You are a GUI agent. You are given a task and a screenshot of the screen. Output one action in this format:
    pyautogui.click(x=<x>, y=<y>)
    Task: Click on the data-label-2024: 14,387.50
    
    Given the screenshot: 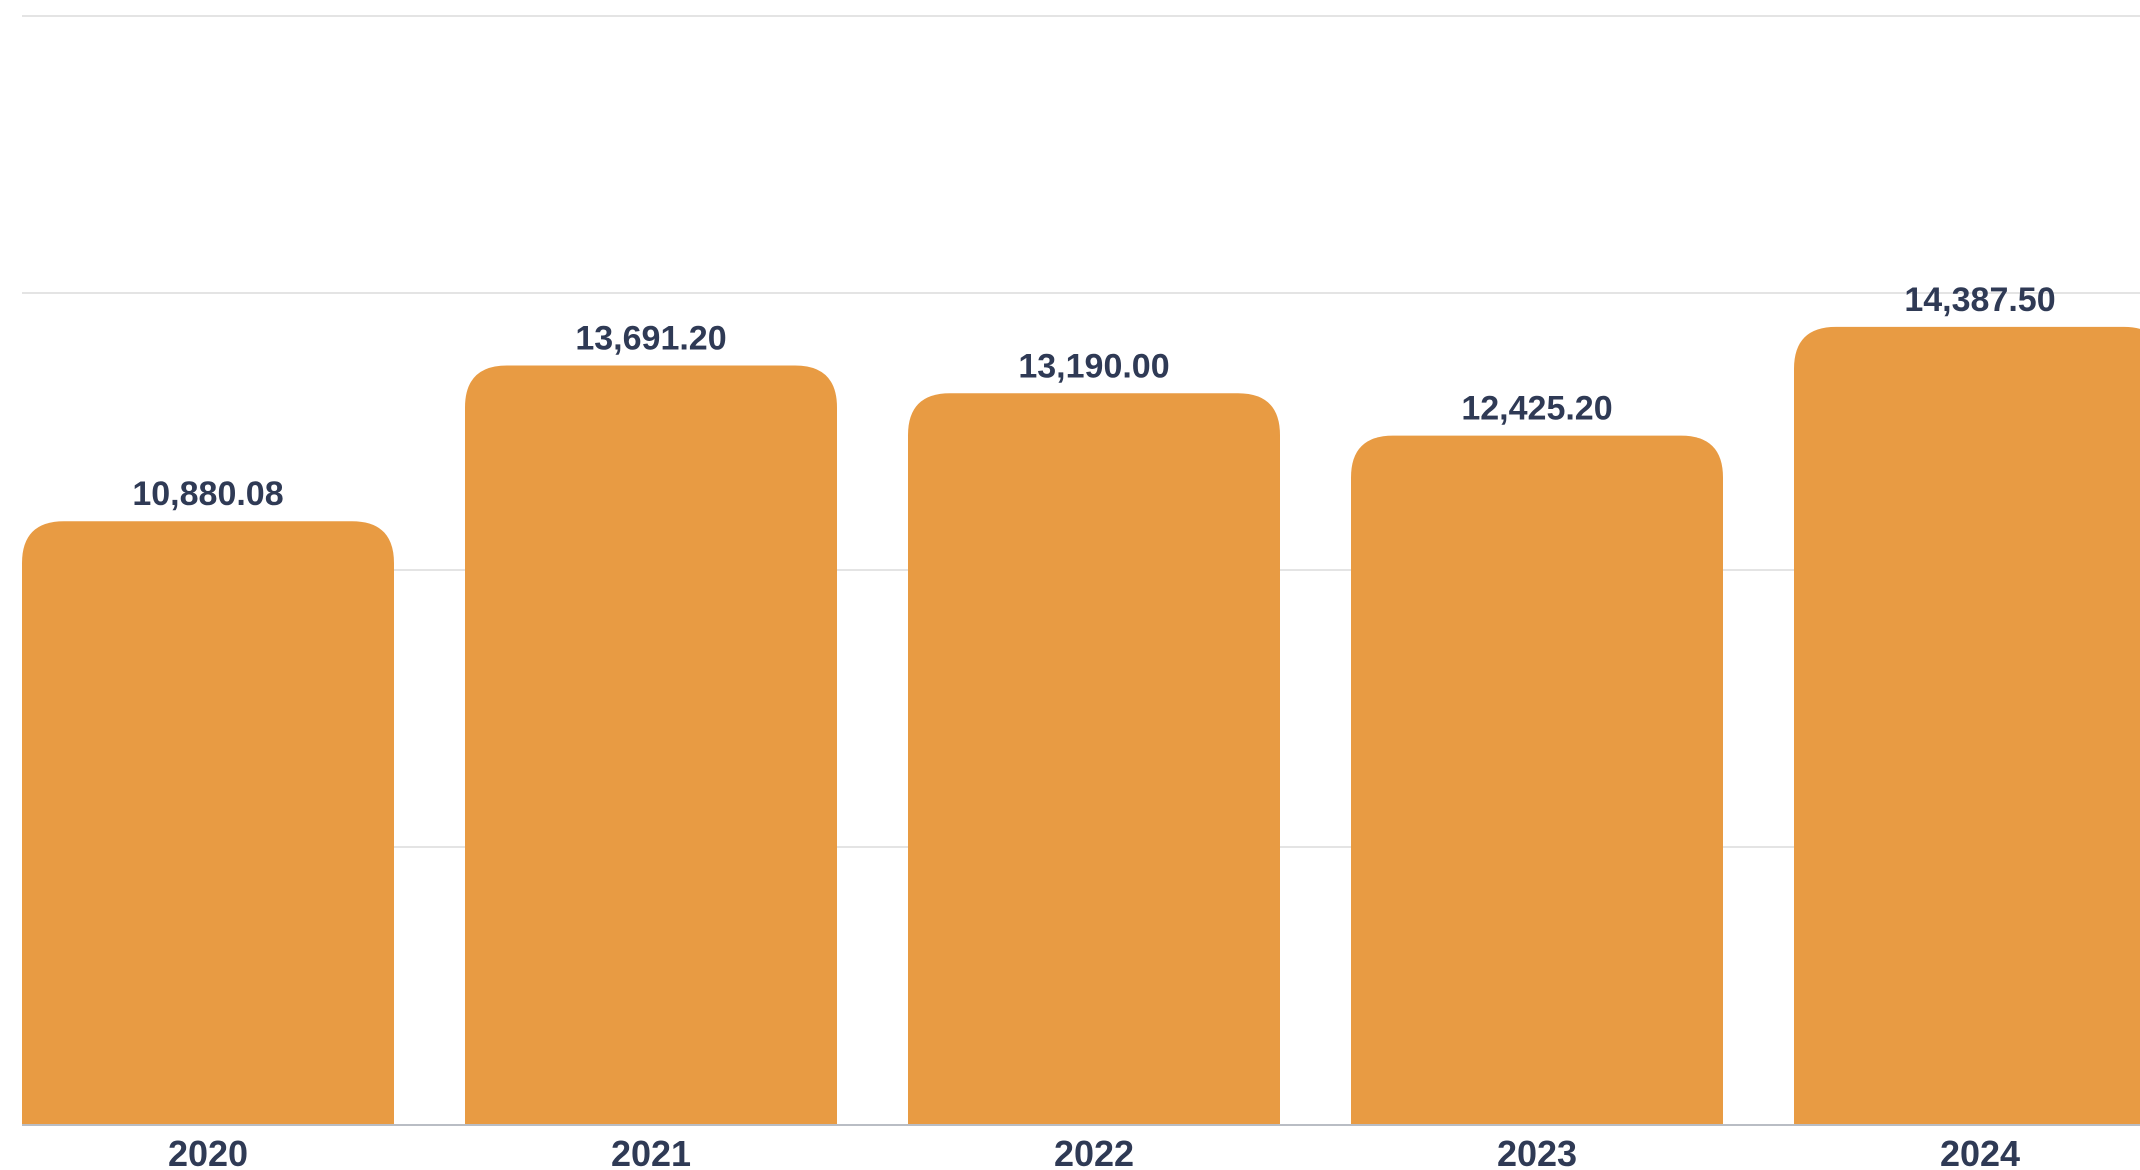 What is the action you would take?
    pyautogui.click(x=1979, y=300)
    